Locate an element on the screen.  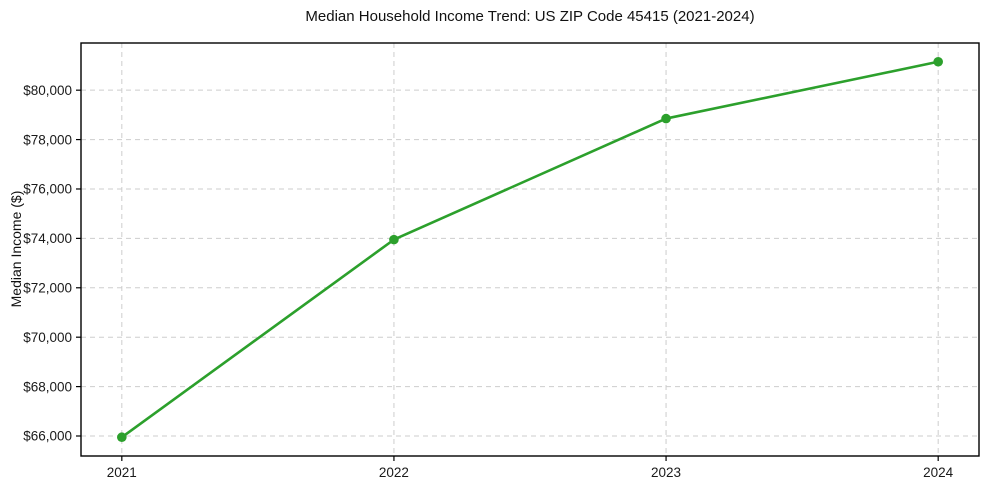
data-point-2024 is located at coordinates (938, 61).